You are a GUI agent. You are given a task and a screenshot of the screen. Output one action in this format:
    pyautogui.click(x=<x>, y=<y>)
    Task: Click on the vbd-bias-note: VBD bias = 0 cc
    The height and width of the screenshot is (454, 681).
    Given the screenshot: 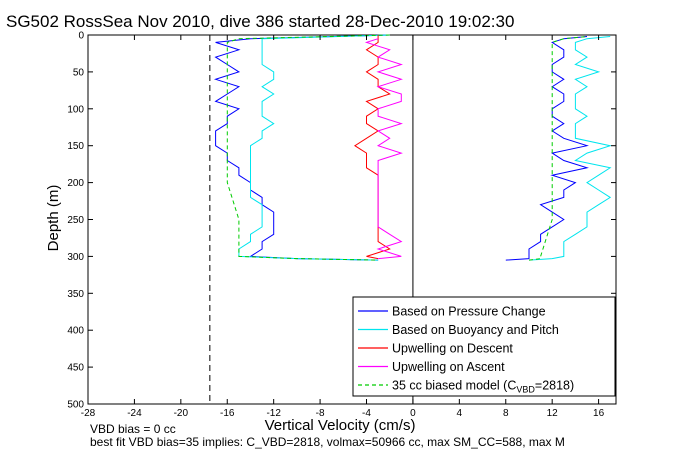 What is the action you would take?
    pyautogui.click(x=133, y=429)
    